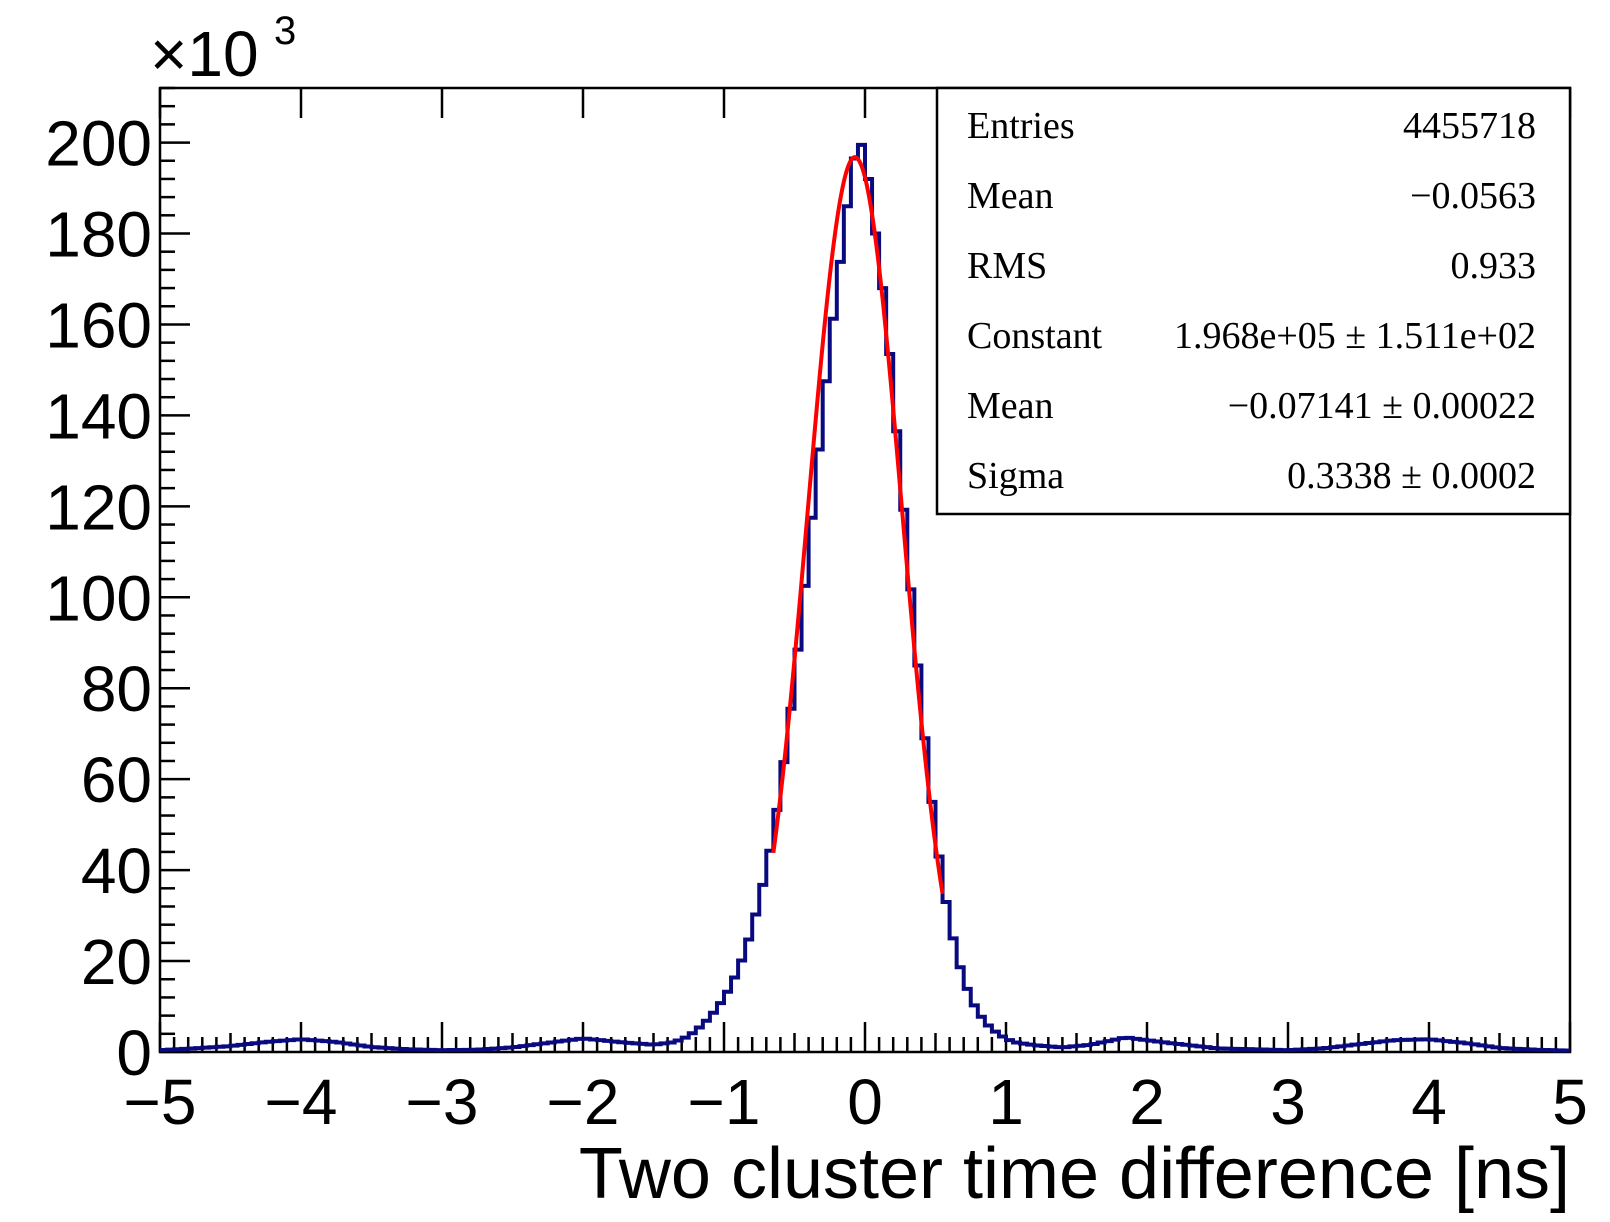 This screenshot has height=1222, width=1610. I want to click on y-multiplier-base: ×10, so click(204, 54).